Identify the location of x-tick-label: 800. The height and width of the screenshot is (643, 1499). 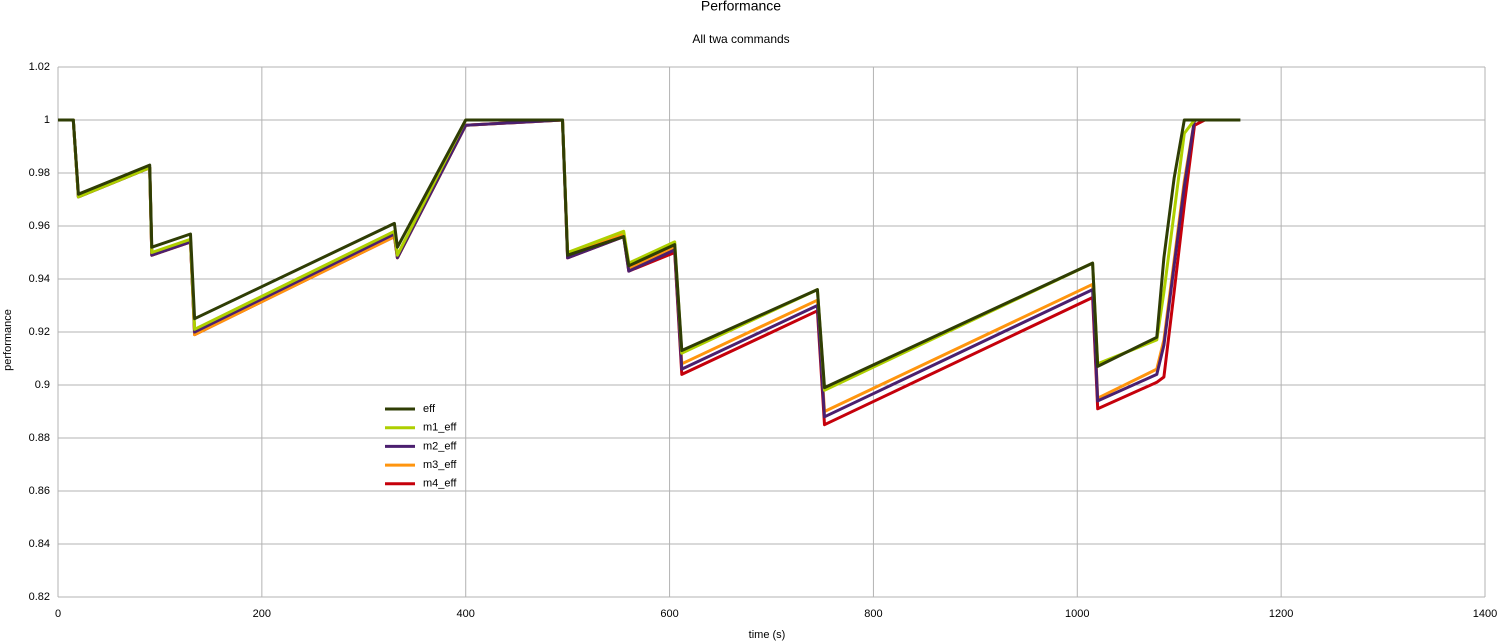
(873, 614).